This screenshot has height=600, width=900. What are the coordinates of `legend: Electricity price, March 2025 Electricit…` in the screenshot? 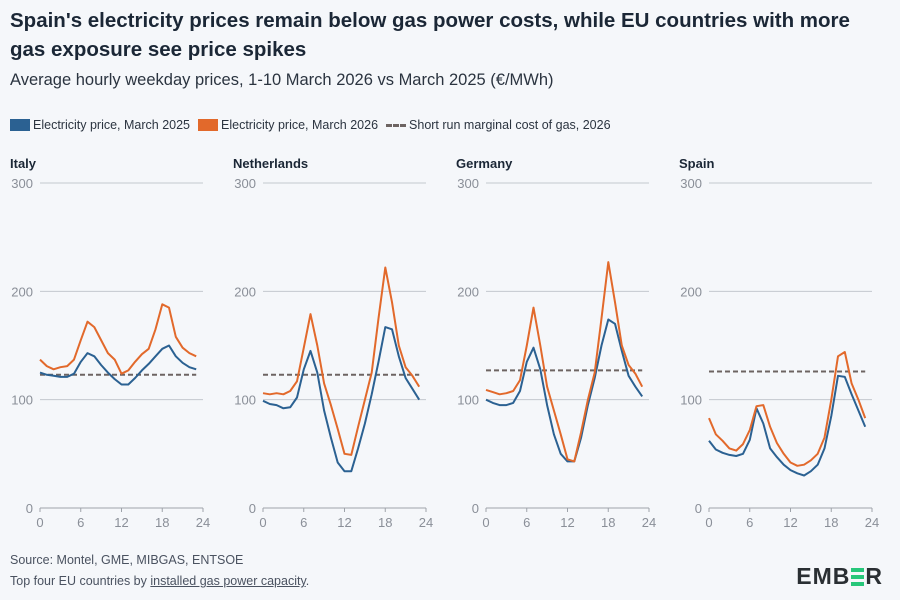 It's located at (314, 125).